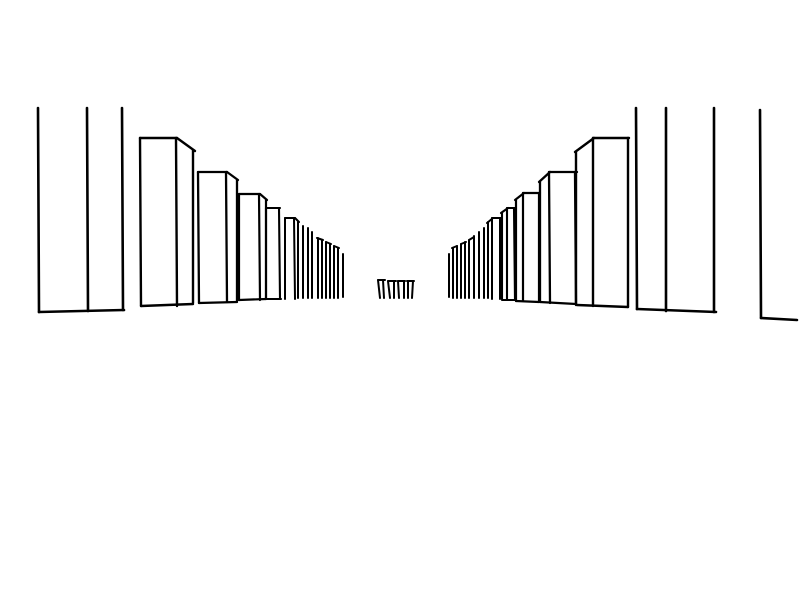 The height and width of the screenshot is (600, 800). Describe the element at coordinates (466, 263) in the screenshot. I see `right-distant-buildings` at that location.